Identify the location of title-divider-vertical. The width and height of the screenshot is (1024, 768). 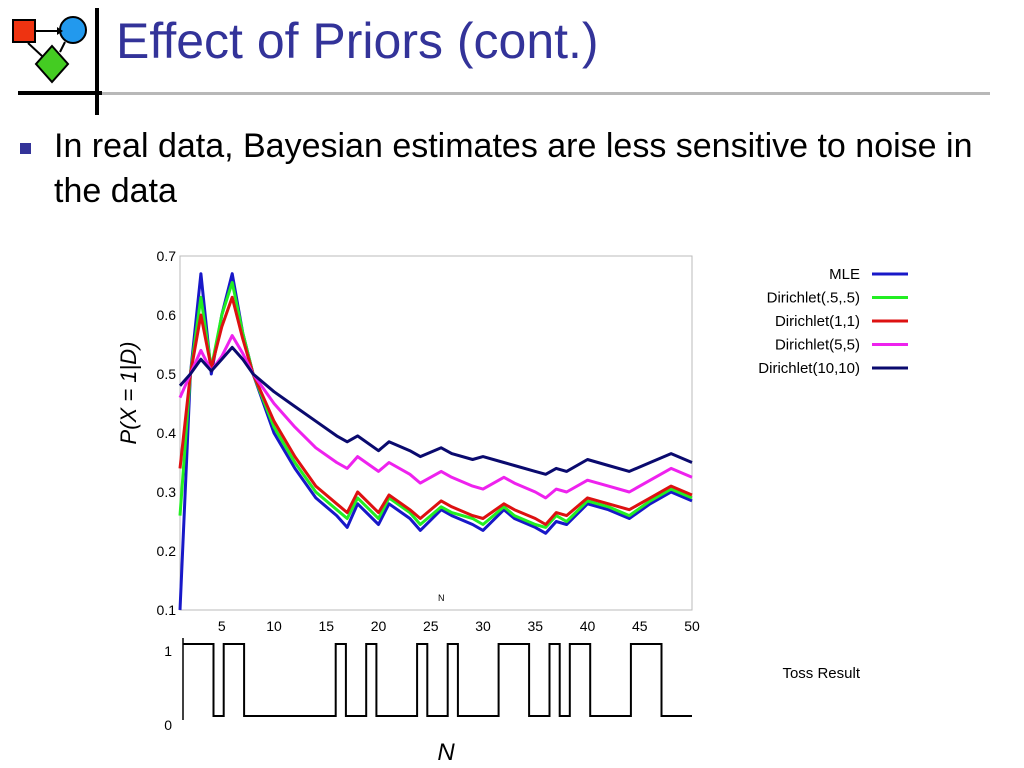
(97, 61).